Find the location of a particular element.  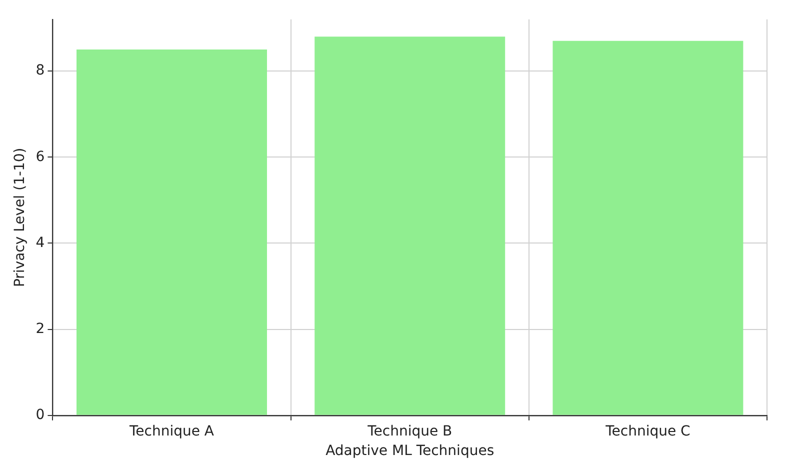

x-tick-label: Technique A is located at coordinates (171, 431).